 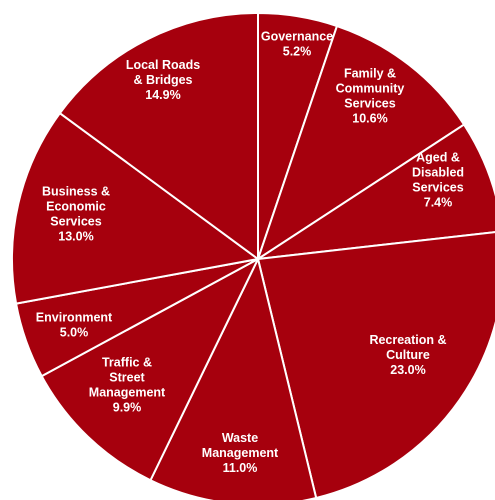 I want to click on slice-category-label: Culture, so click(x=408, y=355).